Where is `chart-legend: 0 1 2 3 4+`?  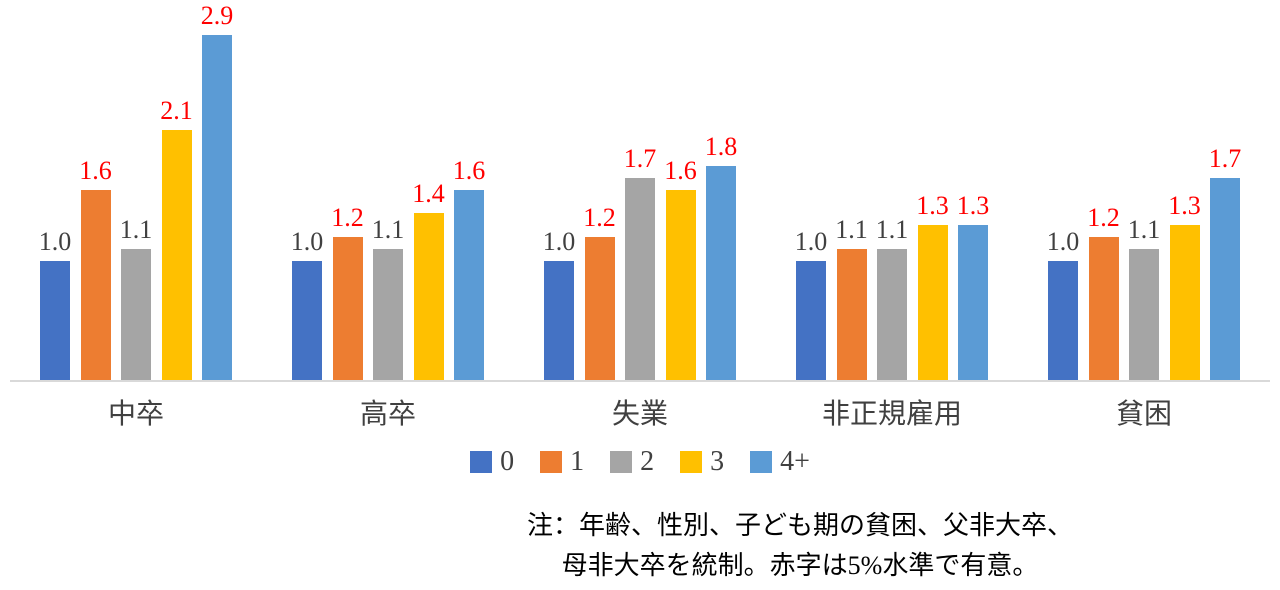
chart-legend: 0 1 2 3 4+ is located at coordinates (640, 462).